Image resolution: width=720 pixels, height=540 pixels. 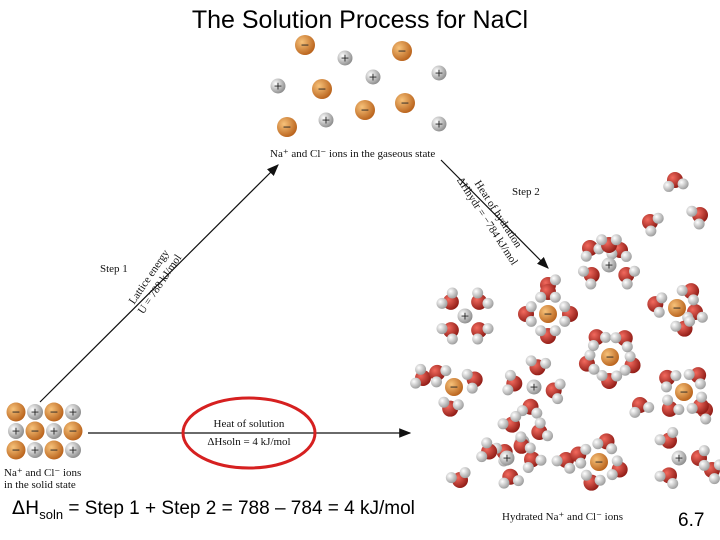 I want to click on heat-of-solution-highlight, so click(x=249, y=433).